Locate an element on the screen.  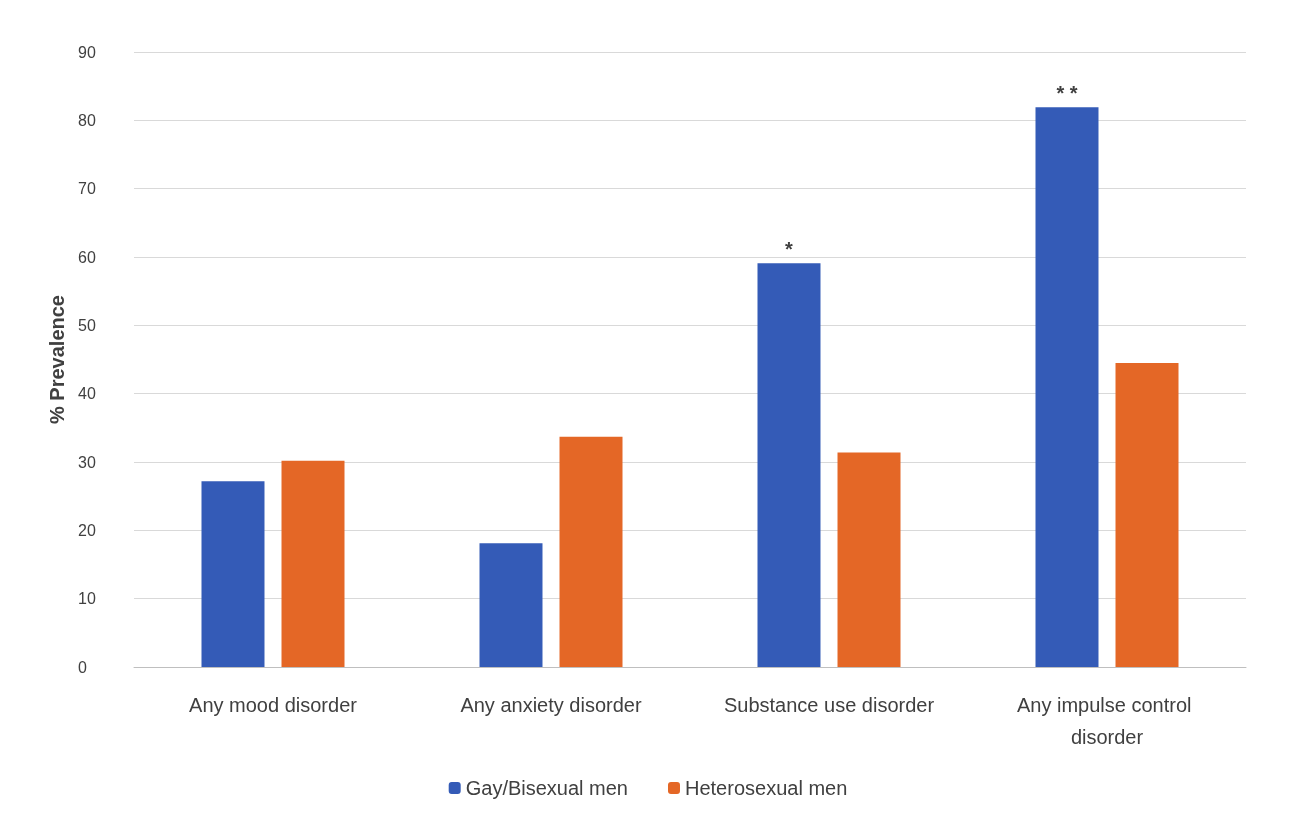
y-tick-label: 10 is located at coordinates (87, 599).